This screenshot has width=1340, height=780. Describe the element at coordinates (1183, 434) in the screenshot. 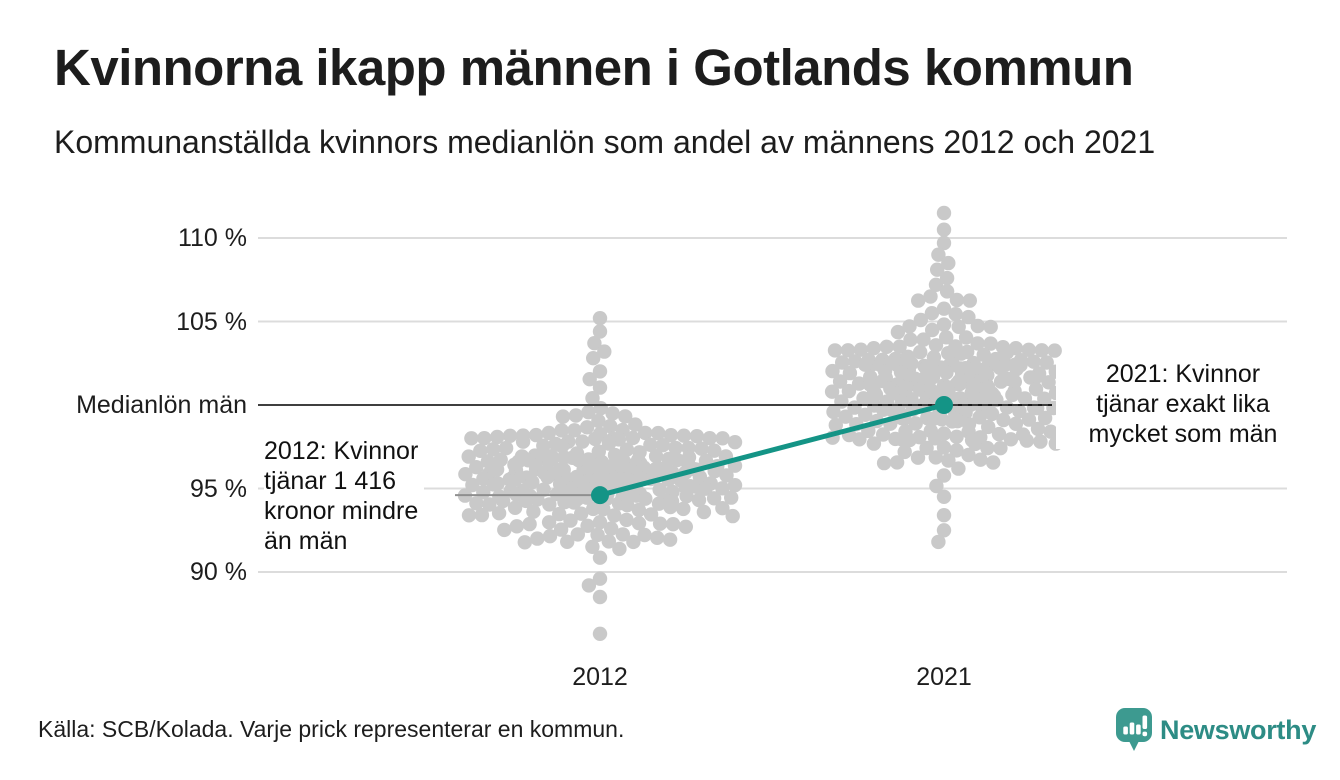

I see `annotation-2021-line-3: mycket som män` at that location.